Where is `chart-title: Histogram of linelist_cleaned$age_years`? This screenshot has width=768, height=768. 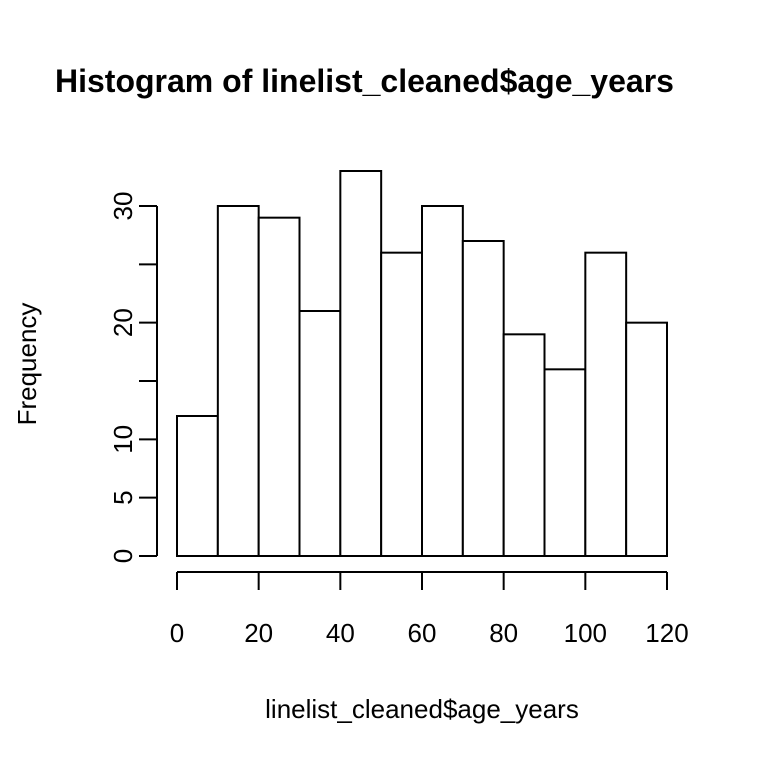 chart-title: Histogram of linelist_cleaned$age_years is located at coordinates (364, 81).